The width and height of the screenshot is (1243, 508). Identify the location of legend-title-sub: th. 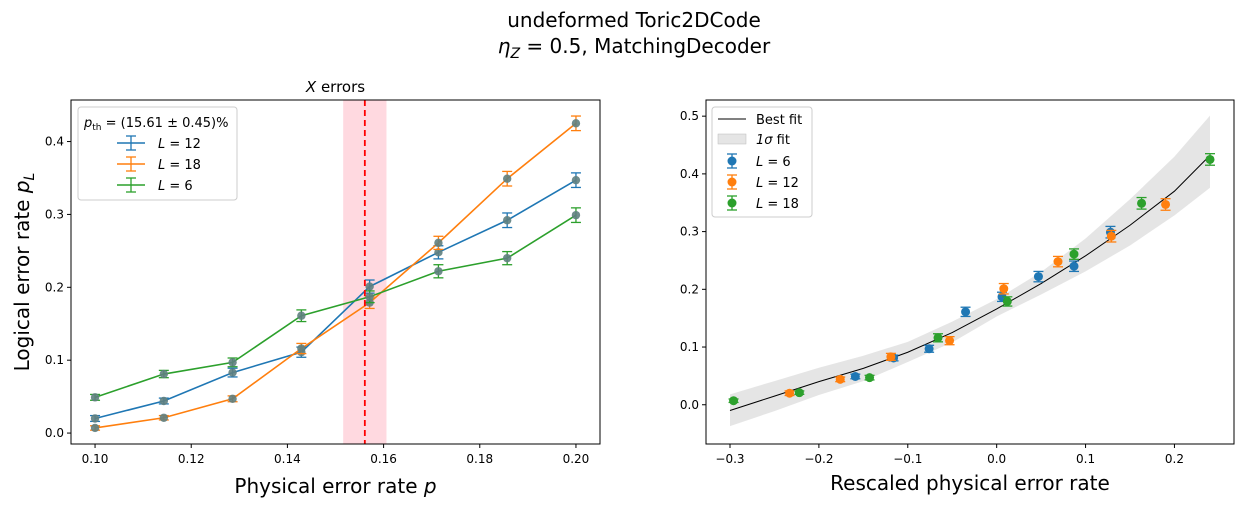
(96, 128).